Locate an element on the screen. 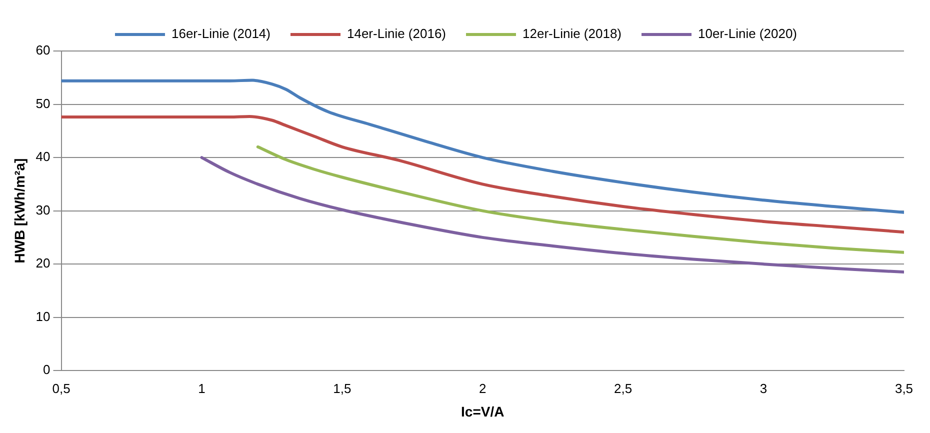  x-tick-label: 2,5 is located at coordinates (623, 388).